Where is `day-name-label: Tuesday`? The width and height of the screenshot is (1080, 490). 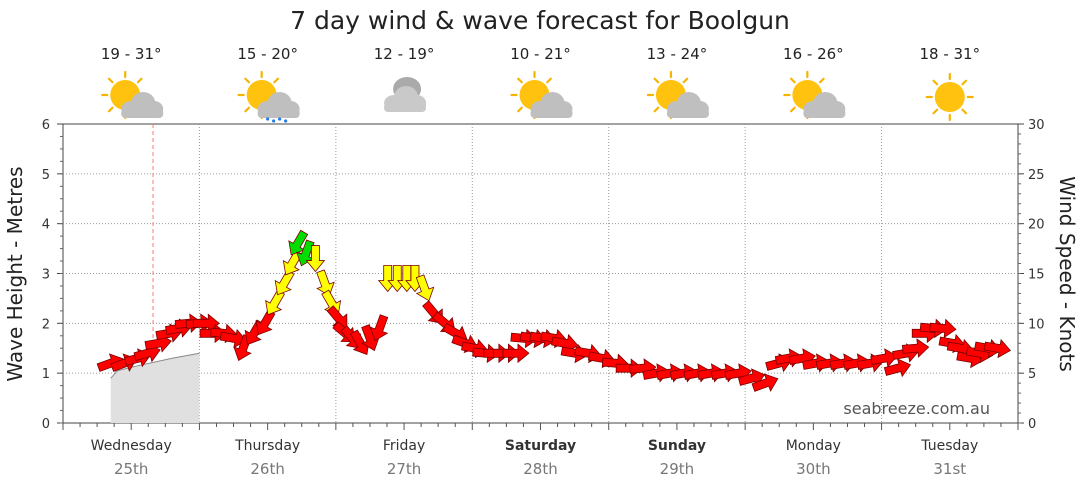
day-name-label: Tuesday is located at coordinates (949, 446).